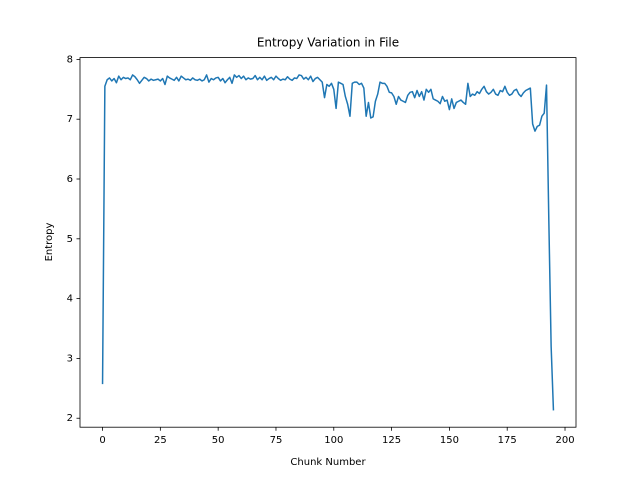  What do you see at coordinates (328, 462) in the screenshot?
I see `x-axis-label: Chunk Number` at bounding box center [328, 462].